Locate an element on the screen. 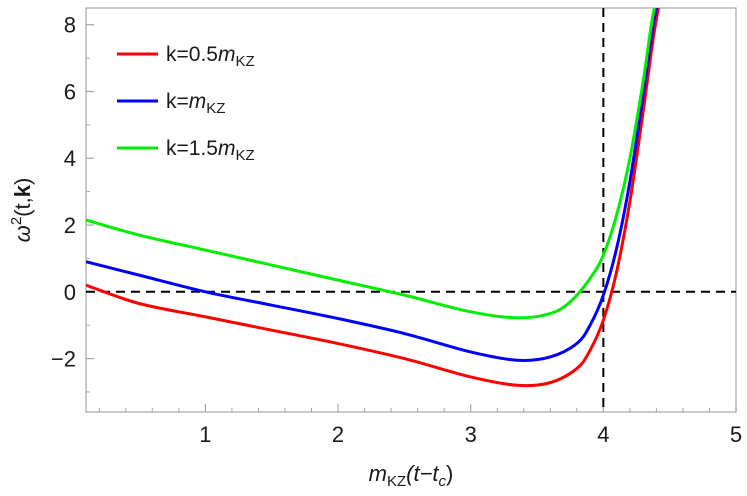 Image resolution: width=747 pixels, height=496 pixels. x-tick-label: 4 is located at coordinates (603, 434).